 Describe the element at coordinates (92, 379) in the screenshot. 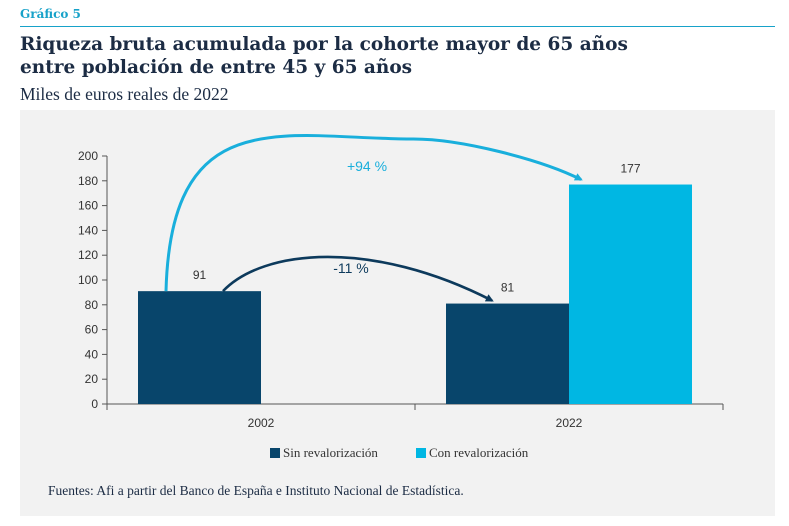

I see `y-tick-label: 20` at that location.